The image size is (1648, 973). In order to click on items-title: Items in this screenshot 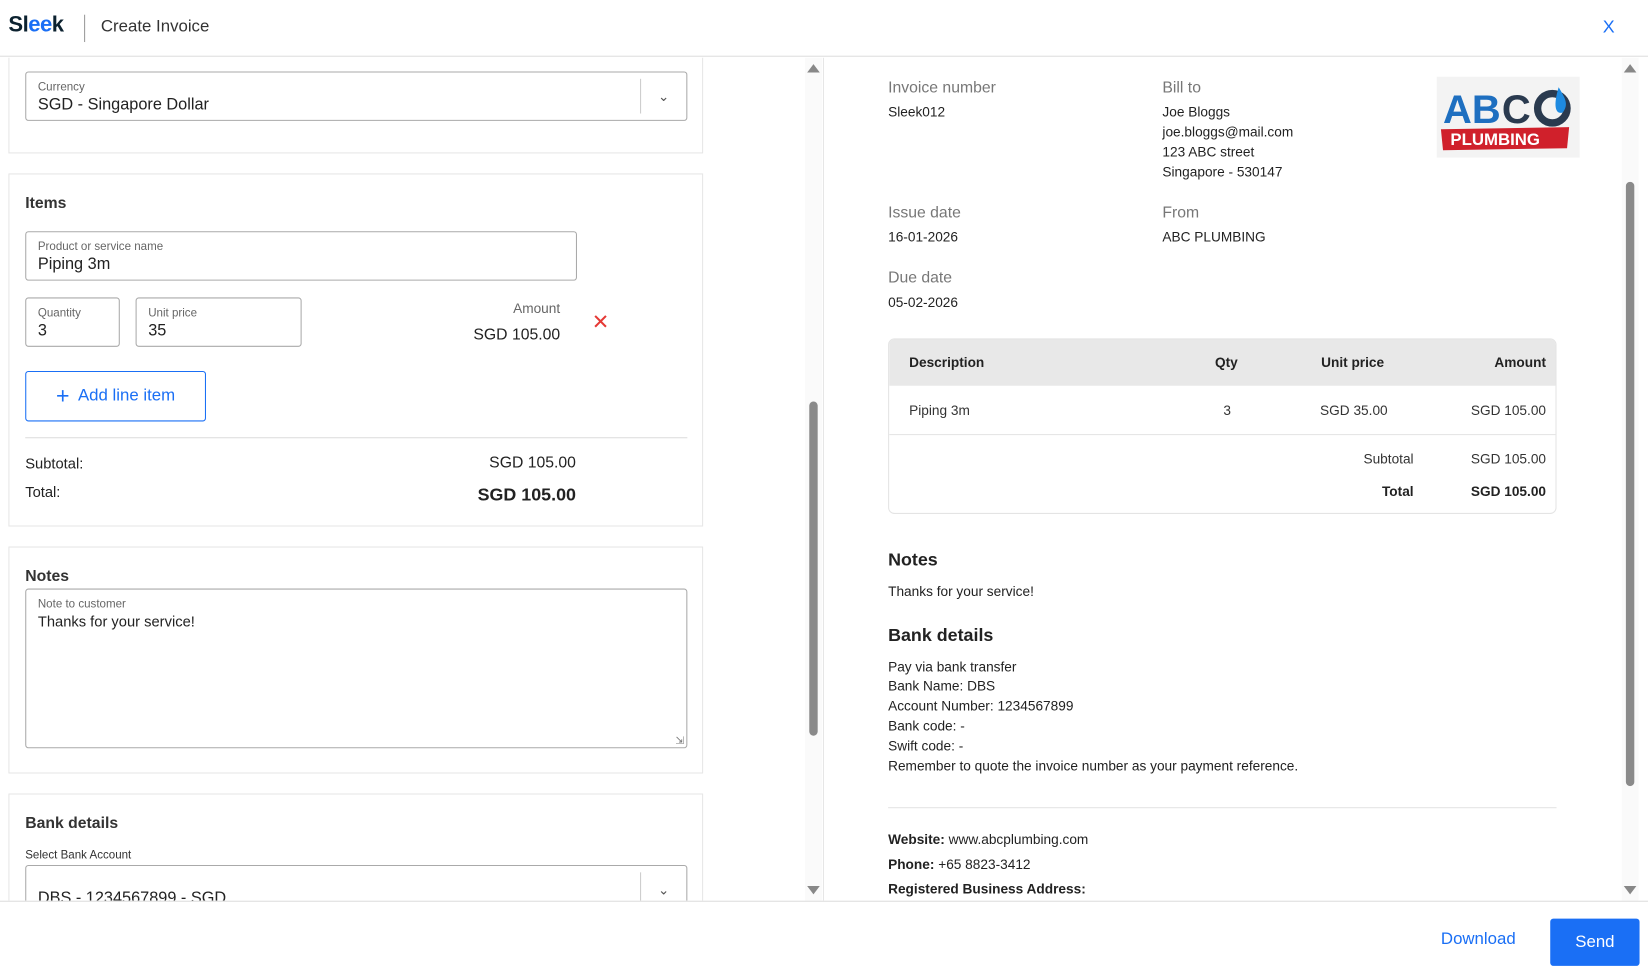, I will do `click(46, 203)`.